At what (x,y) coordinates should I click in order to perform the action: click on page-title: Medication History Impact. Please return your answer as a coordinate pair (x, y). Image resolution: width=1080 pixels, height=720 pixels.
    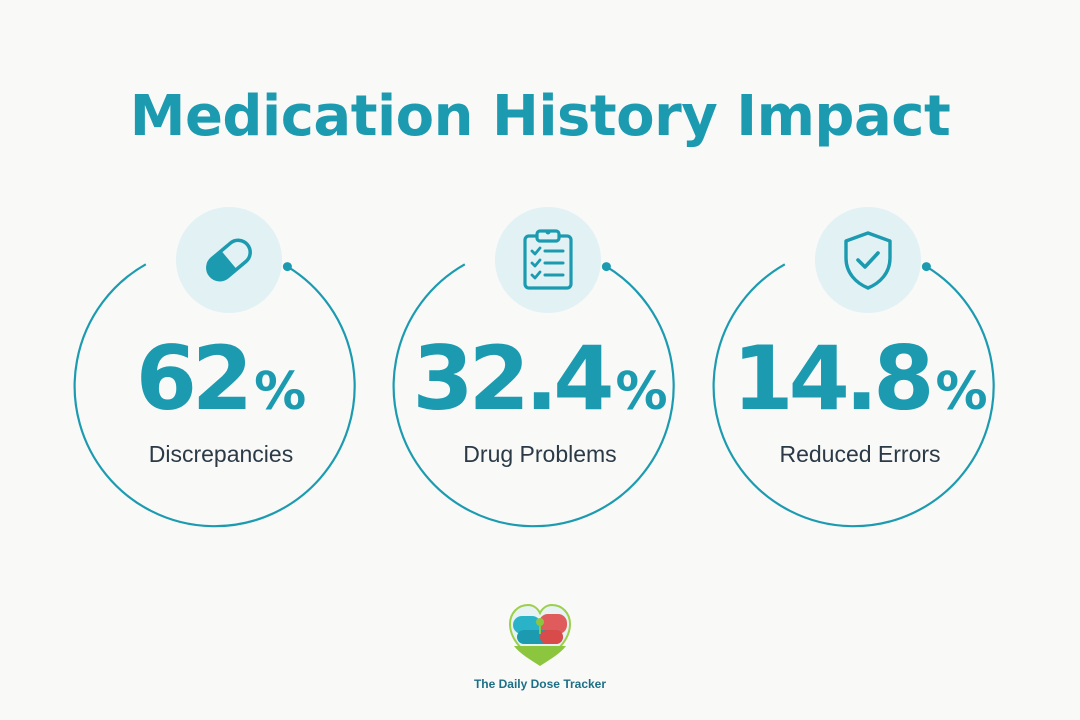
    Looking at the image, I should click on (540, 116).